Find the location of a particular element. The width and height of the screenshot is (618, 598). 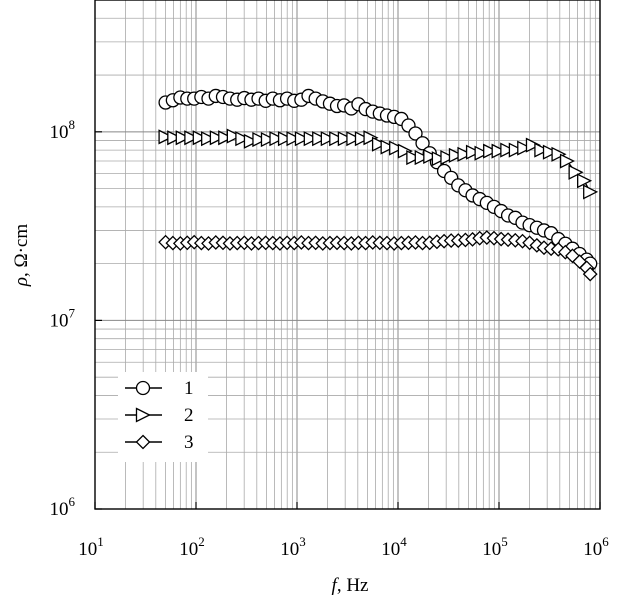

legend-background is located at coordinates (163, 417).